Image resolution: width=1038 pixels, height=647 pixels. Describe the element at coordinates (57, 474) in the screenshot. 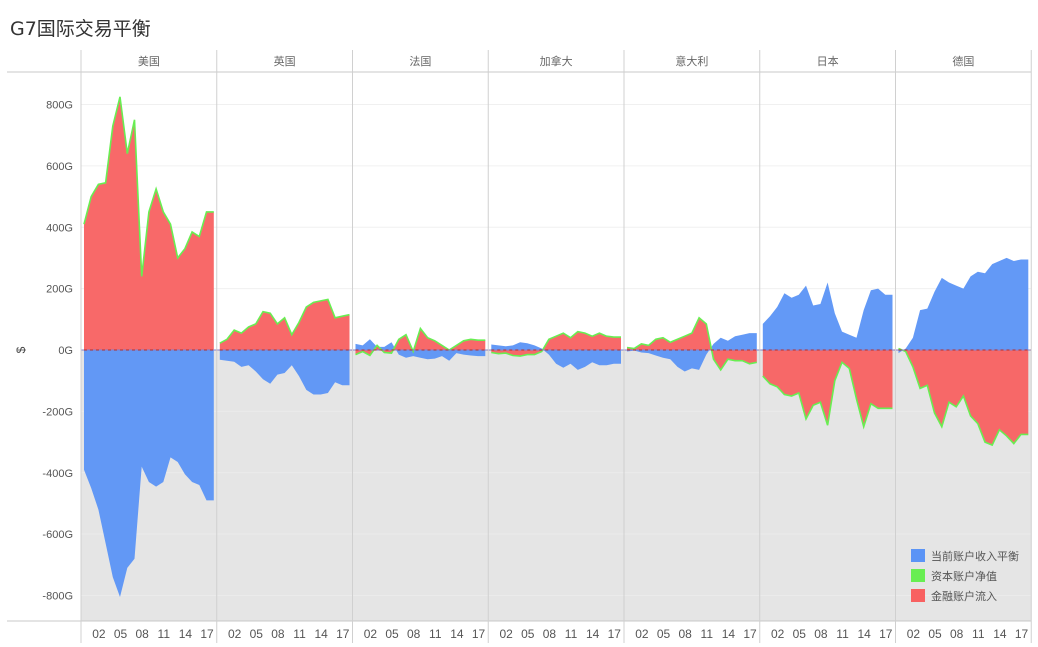

I see `y-tick-label: -400G` at that location.